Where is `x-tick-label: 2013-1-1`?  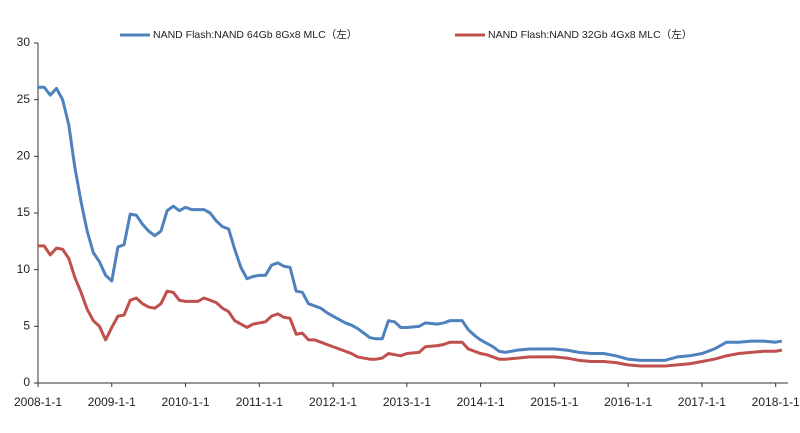 x-tick-label: 2013-1-1 is located at coordinates (407, 402).